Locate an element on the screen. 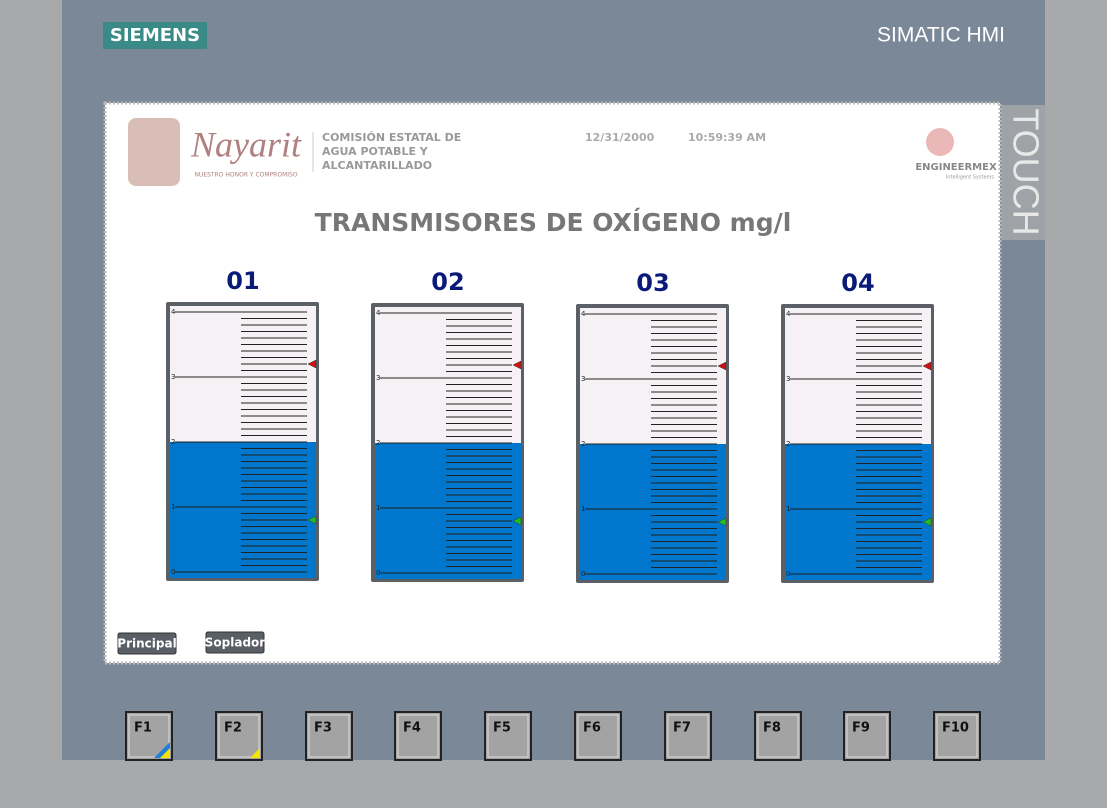 The width and height of the screenshot is (1107, 808). date: 12/31/2000 is located at coordinates (620, 137).